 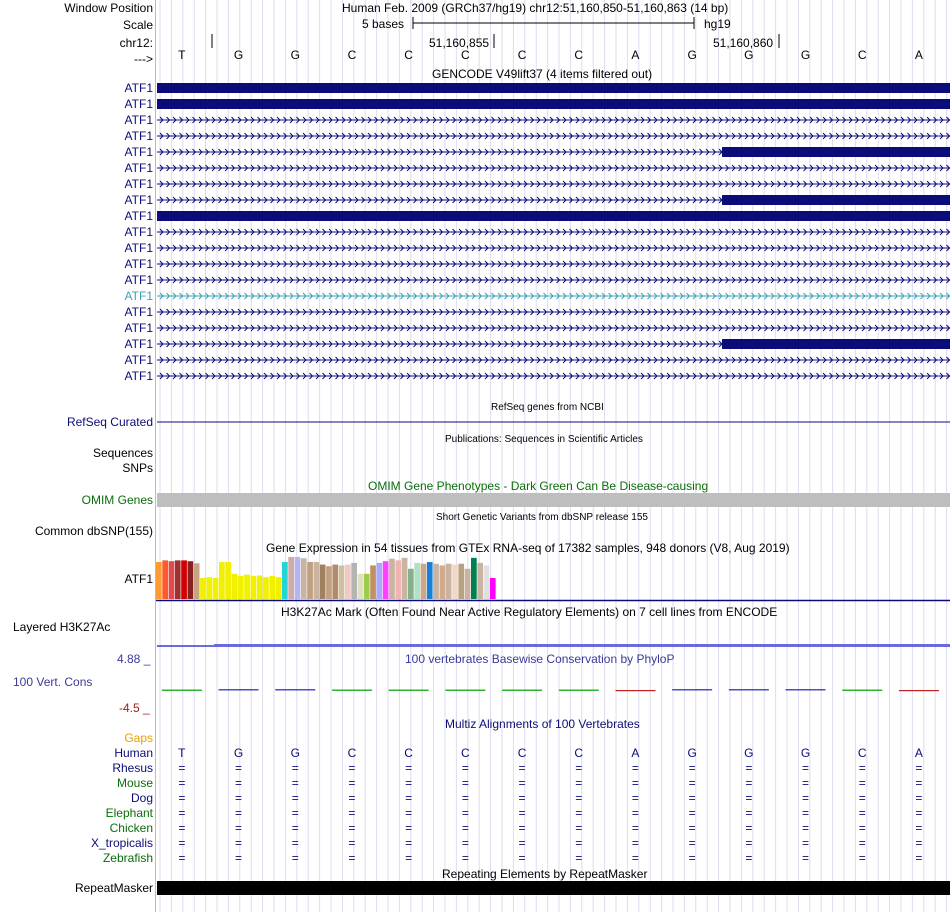 I want to click on omim-label: OMIM Genes, so click(x=117, y=500).